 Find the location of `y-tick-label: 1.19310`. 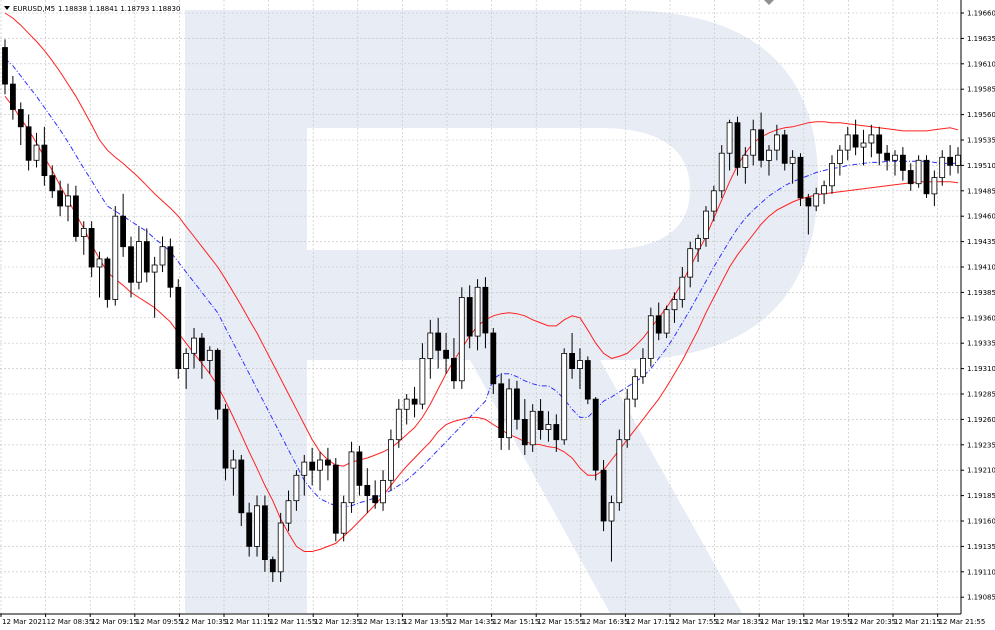

y-tick-label: 1.19310 is located at coordinates (981, 369).